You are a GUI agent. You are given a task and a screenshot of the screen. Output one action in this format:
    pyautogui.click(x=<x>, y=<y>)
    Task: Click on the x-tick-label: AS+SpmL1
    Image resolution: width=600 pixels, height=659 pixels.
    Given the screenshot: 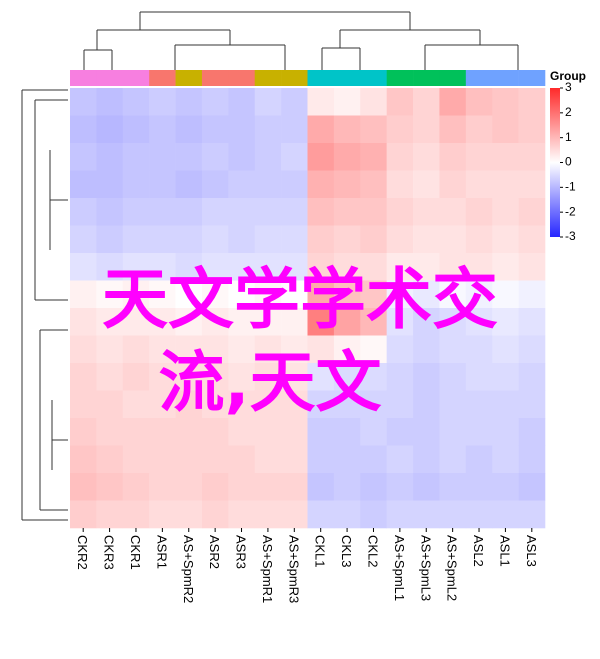 What is the action you would take?
    pyautogui.click(x=399, y=568)
    